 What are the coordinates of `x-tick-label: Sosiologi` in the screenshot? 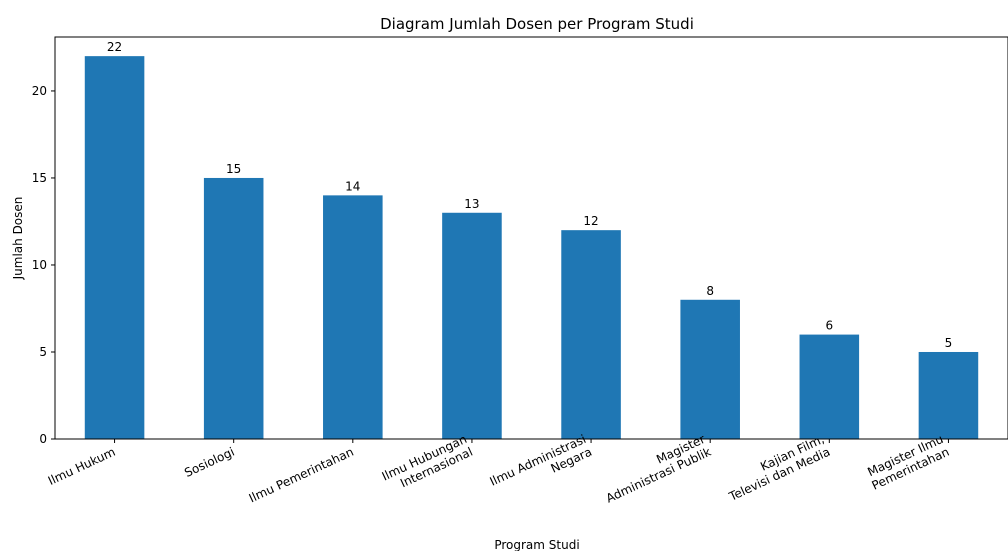 It's located at (209, 462).